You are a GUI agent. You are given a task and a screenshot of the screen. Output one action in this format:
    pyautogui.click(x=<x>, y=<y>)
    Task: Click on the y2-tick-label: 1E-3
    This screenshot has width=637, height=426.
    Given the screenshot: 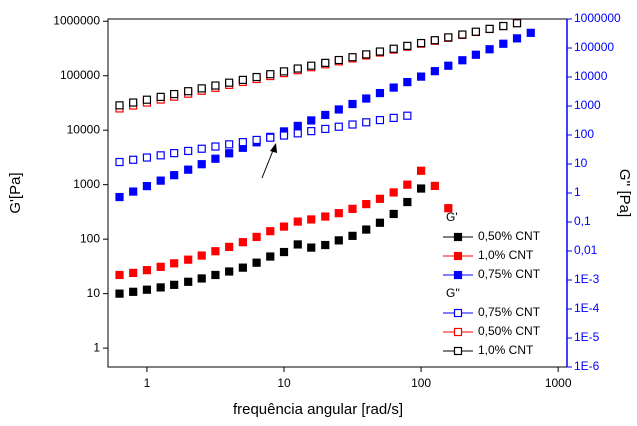 What is the action you would take?
    pyautogui.click(x=587, y=279)
    